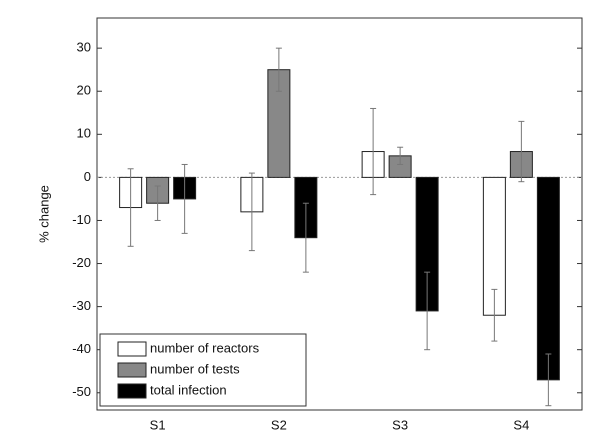 This screenshot has height=437, width=592. What do you see at coordinates (81, 262) in the screenshot?
I see `y-tick-label: -20` at bounding box center [81, 262].